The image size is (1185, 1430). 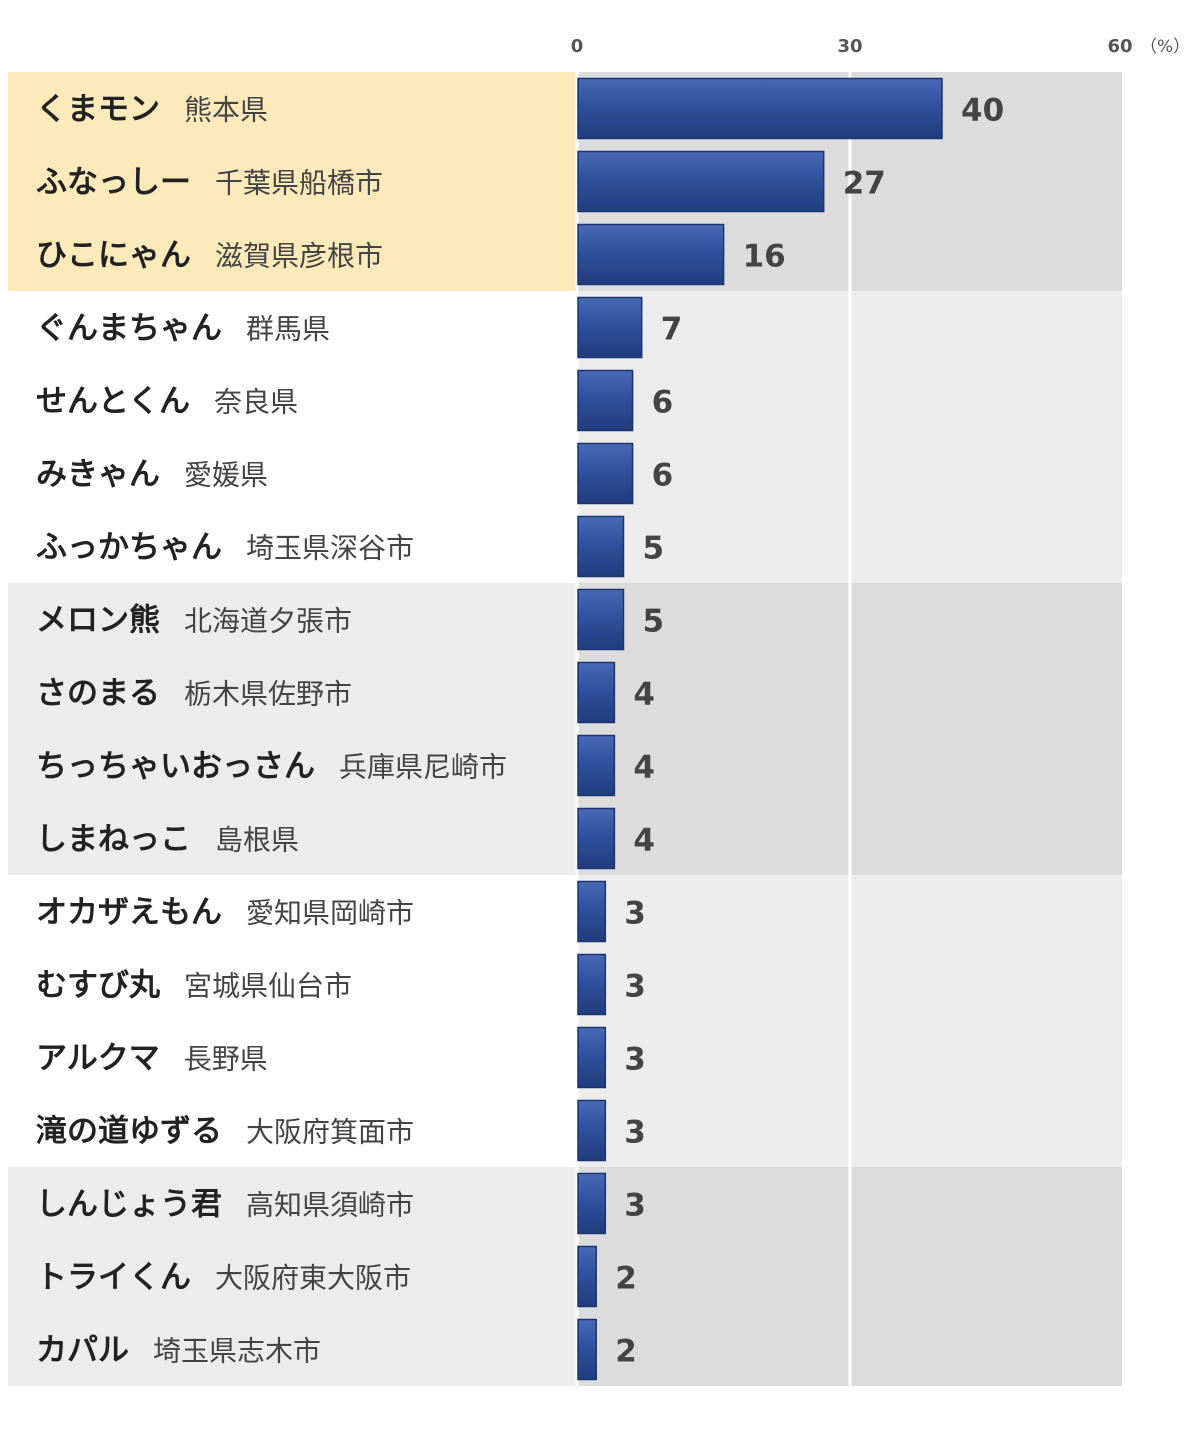 I want to click on category-name: みきゃん, so click(x=98, y=475).